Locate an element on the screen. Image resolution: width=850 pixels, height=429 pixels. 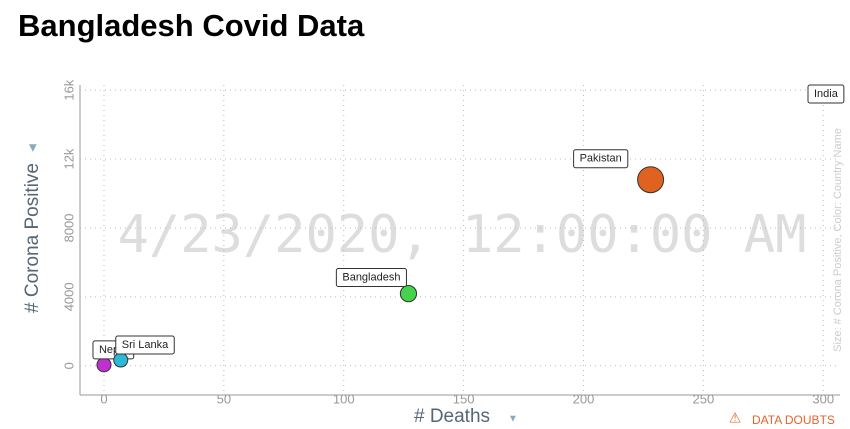
label-text: Bangladesh is located at coordinates (371, 277).